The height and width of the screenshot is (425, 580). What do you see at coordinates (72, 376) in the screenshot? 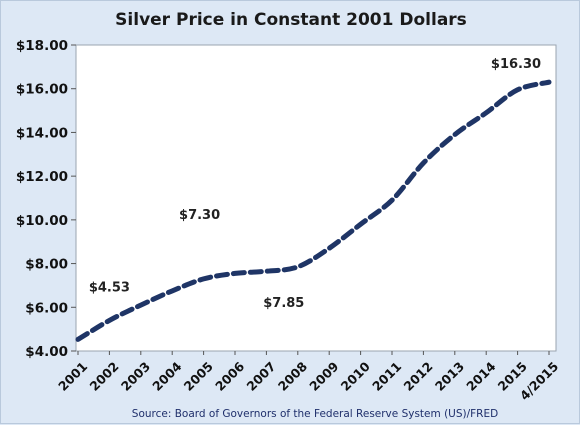
I see `x-tick-label: 2001` at bounding box center [72, 376].